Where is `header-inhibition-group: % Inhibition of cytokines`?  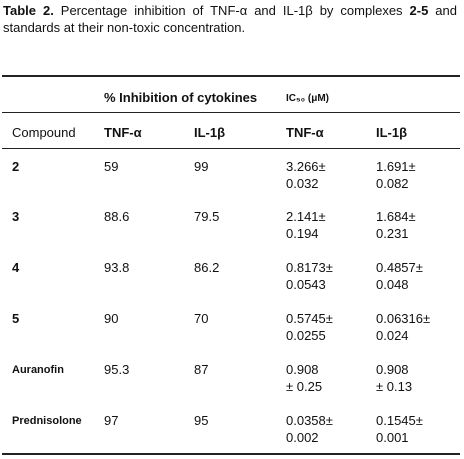
header-inhibition-group: % Inhibition of cytokines is located at coordinates (181, 97).